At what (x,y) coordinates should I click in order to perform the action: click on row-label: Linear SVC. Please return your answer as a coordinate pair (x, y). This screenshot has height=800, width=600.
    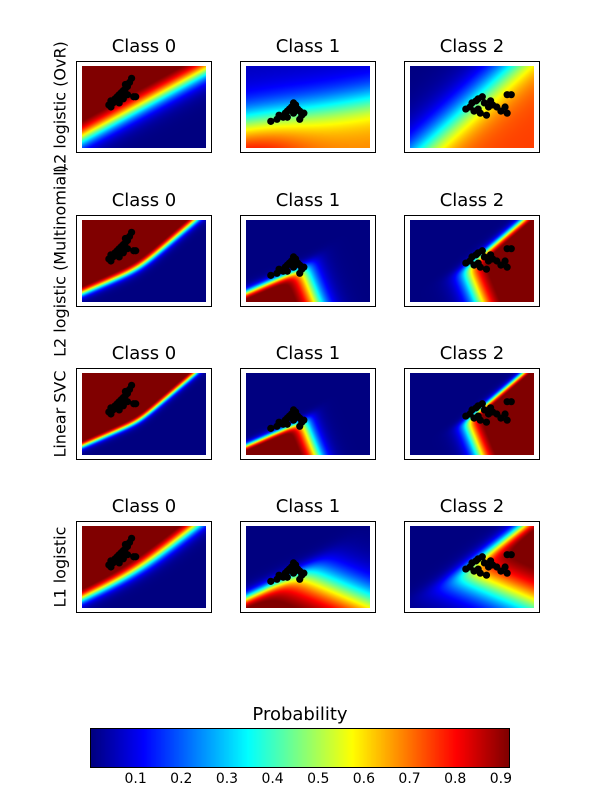
    Looking at the image, I should click on (60, 414).